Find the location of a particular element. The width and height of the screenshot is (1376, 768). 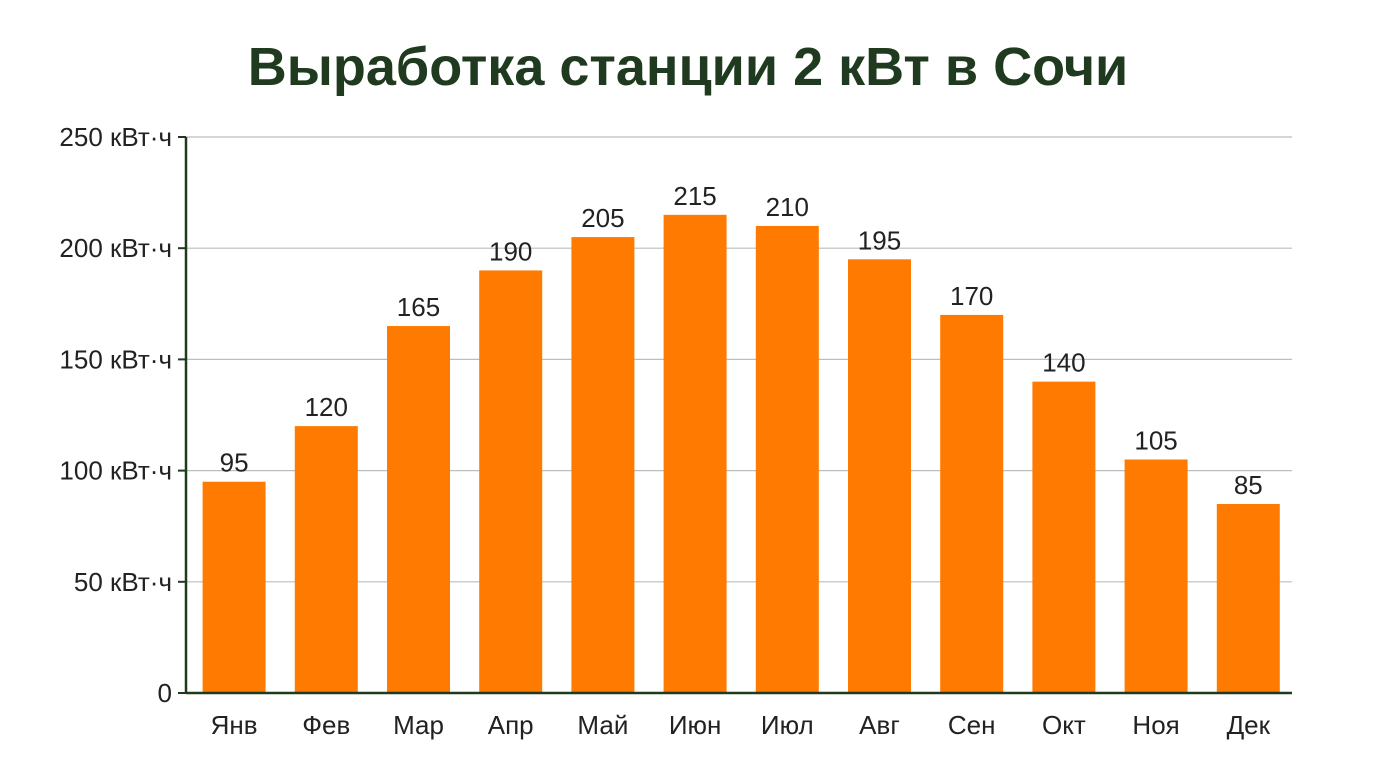

x-tick-label: Май is located at coordinates (602, 725).